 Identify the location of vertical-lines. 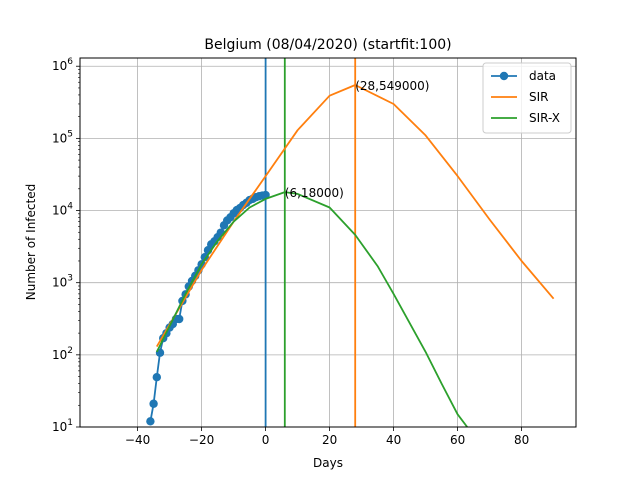
(310, 242).